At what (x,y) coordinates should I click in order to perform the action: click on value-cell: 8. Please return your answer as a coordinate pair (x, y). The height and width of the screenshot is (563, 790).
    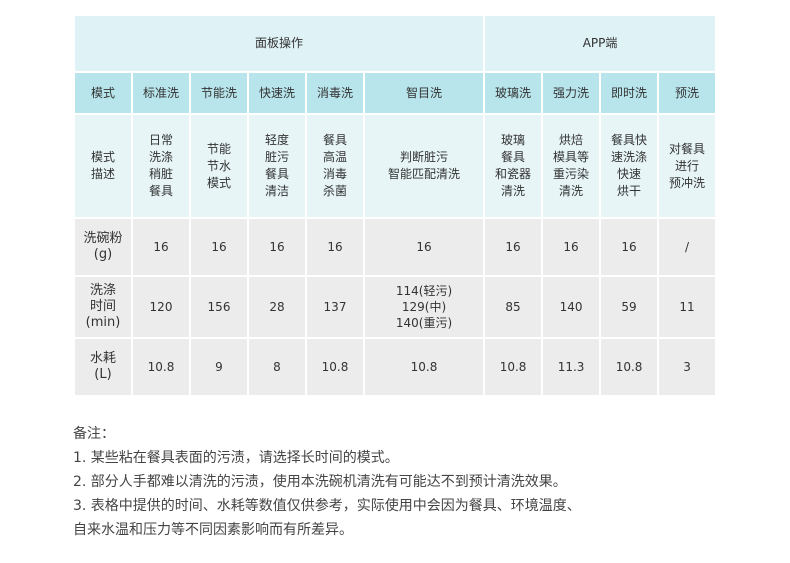
    Looking at the image, I should click on (277, 367).